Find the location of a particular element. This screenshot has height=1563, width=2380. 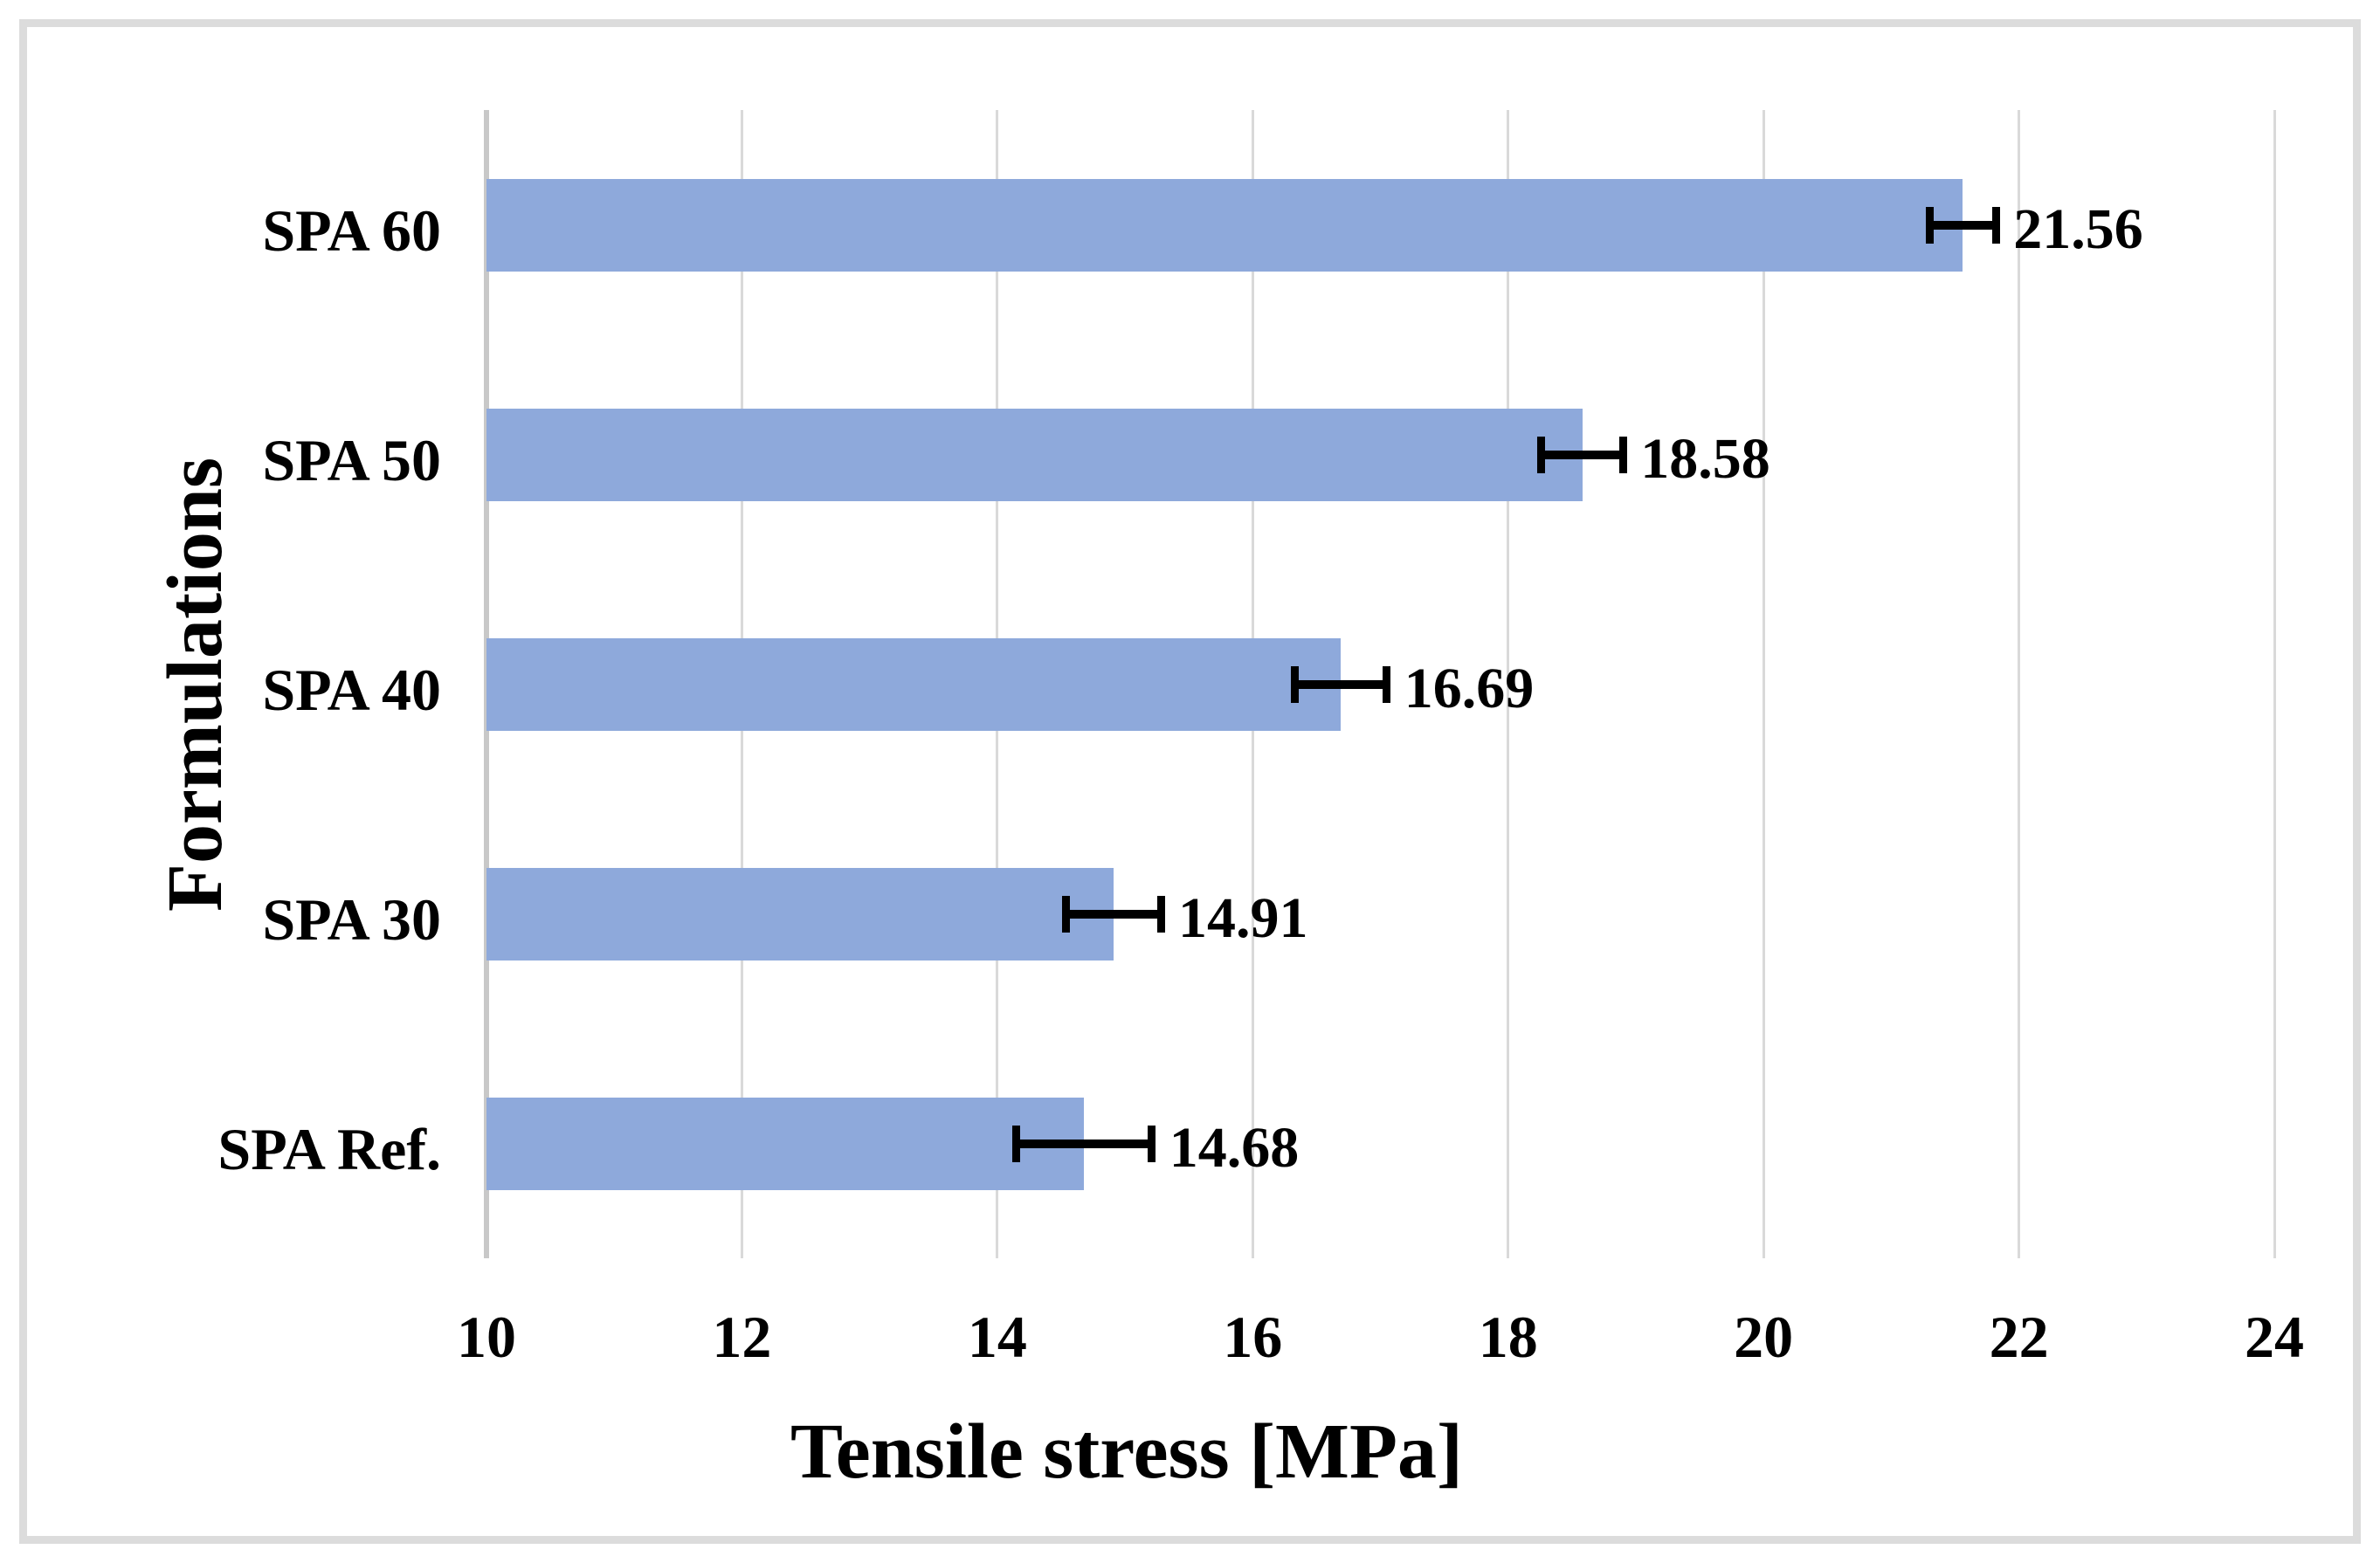

bar-spa-ref- is located at coordinates (785, 1144).